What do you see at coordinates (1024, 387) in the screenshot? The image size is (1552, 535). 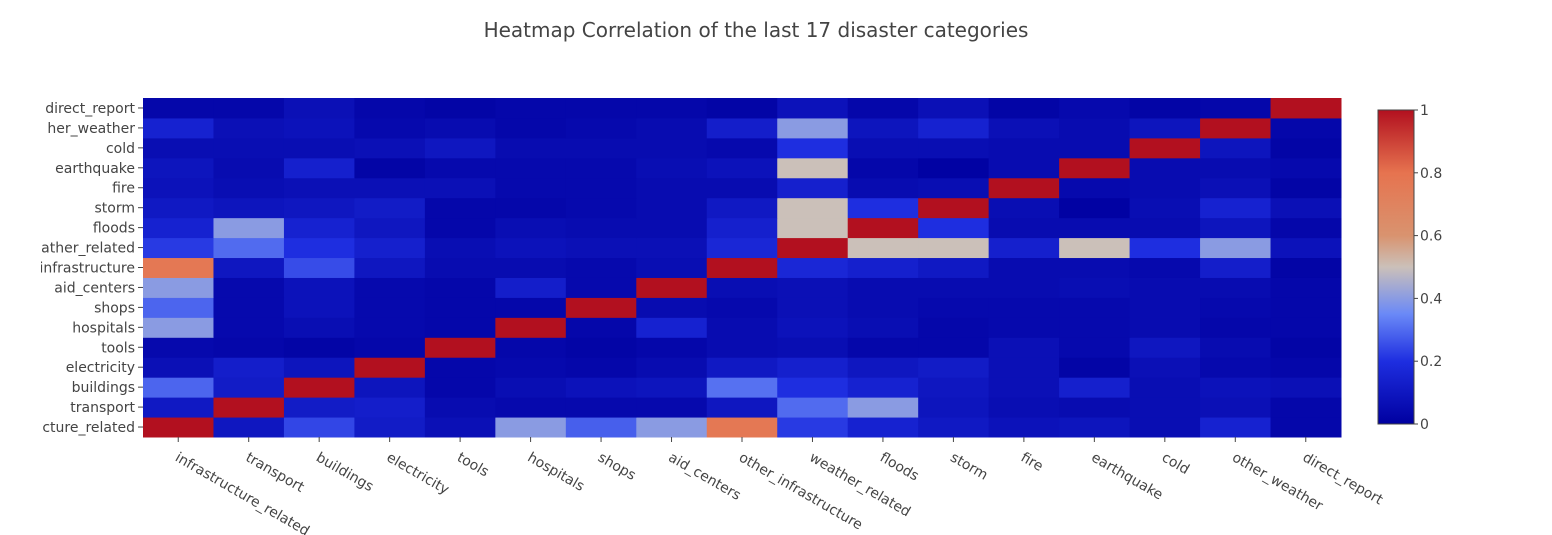 I see `cell-buildings-fire` at bounding box center [1024, 387].